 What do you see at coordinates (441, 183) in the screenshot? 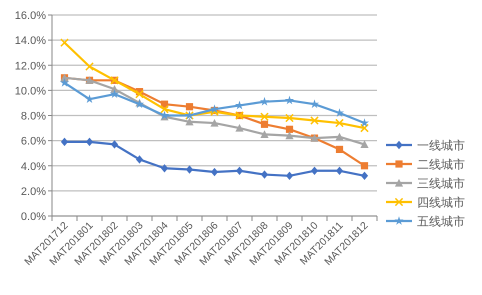
I see `legend-label: 三线城市` at bounding box center [441, 183].